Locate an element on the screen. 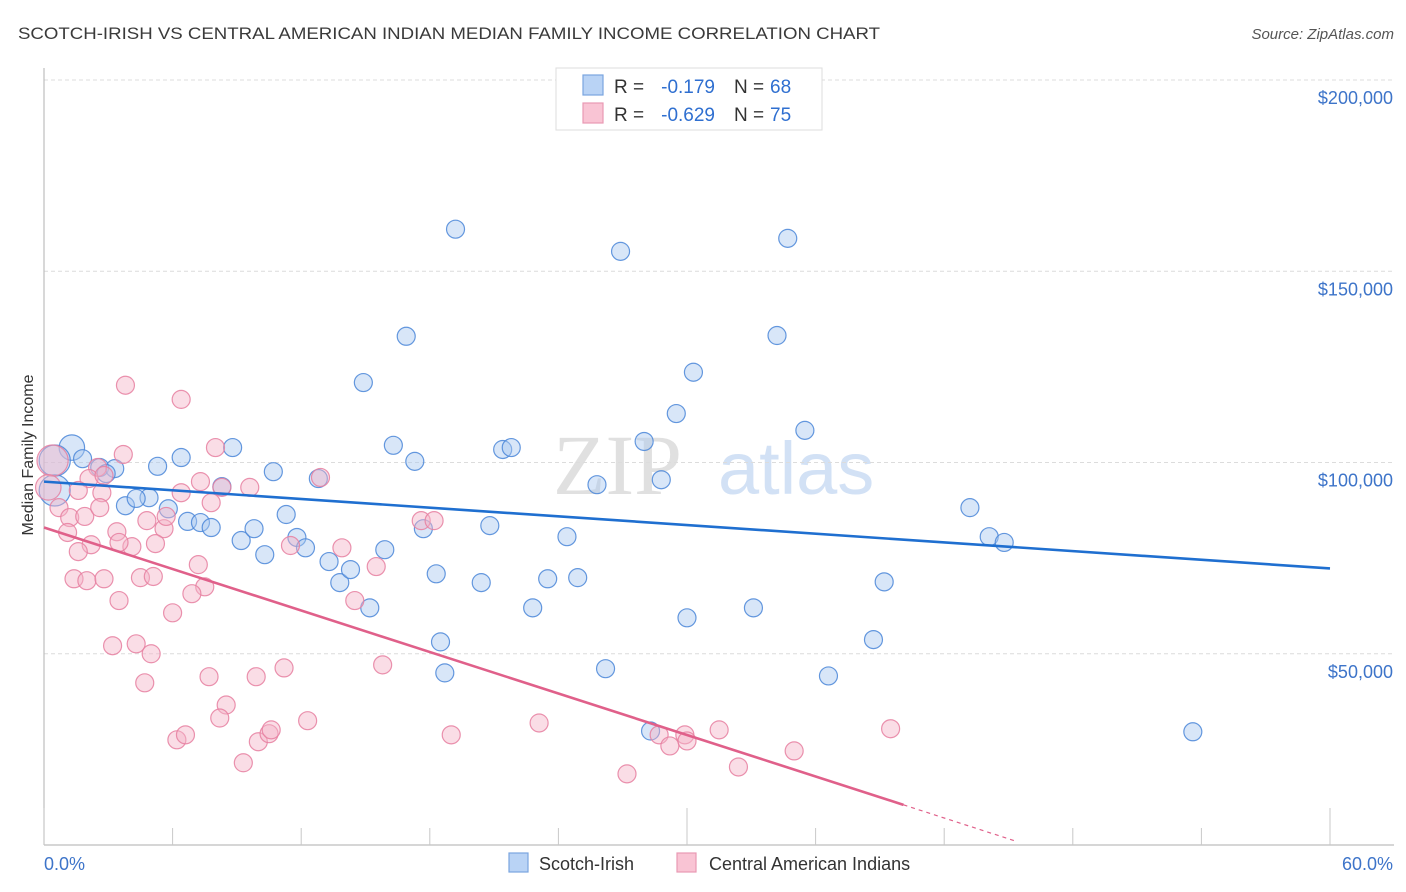 Image resolution: width=1406 pixels, height=892 pixels. r-value: -0.179 is located at coordinates (688, 87).